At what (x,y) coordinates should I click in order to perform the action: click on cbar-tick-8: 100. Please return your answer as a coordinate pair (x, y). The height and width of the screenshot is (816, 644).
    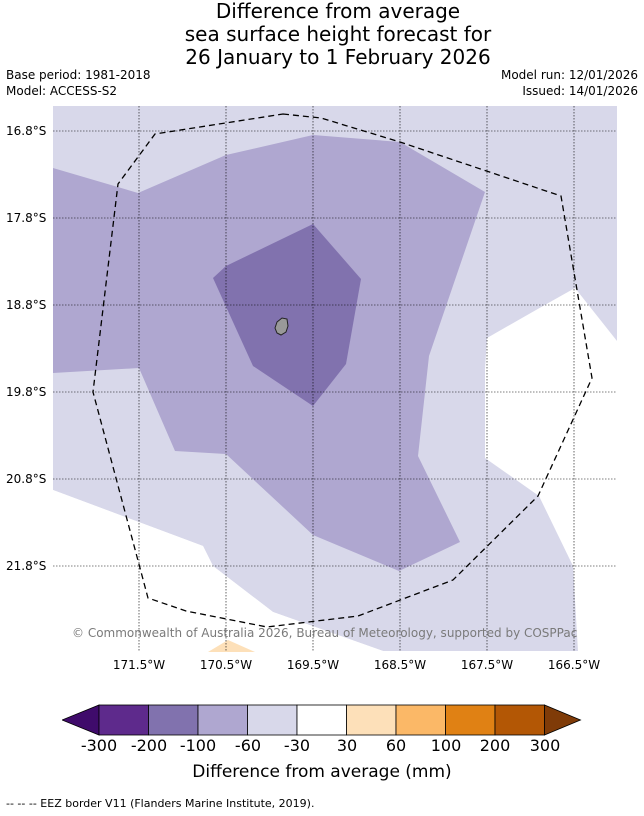
    Looking at the image, I should click on (446, 745).